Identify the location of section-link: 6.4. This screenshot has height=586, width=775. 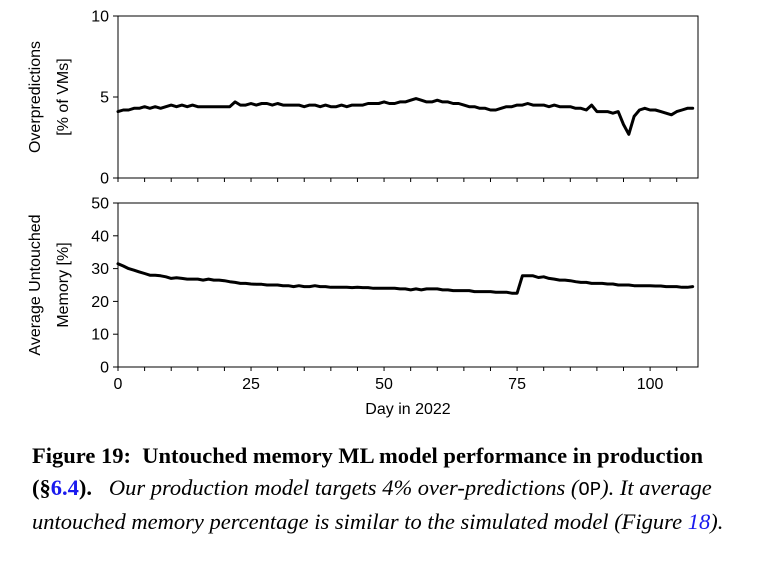
(64, 487).